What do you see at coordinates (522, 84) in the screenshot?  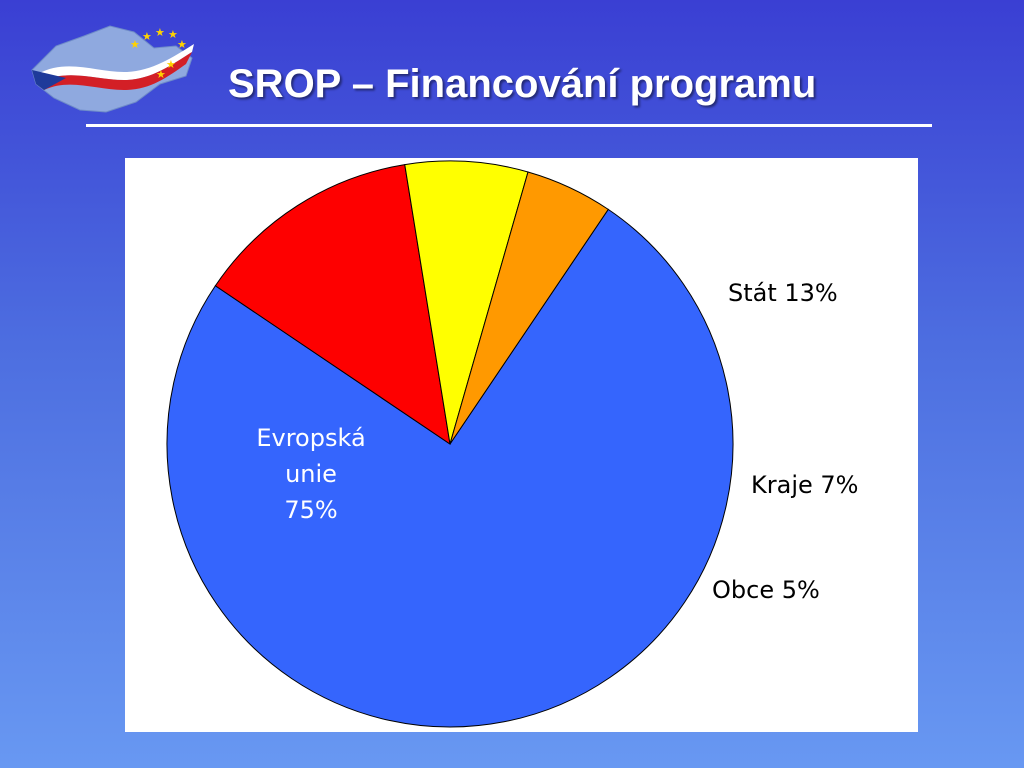 I see `slide-title: SROP – Financování programu` at bounding box center [522, 84].